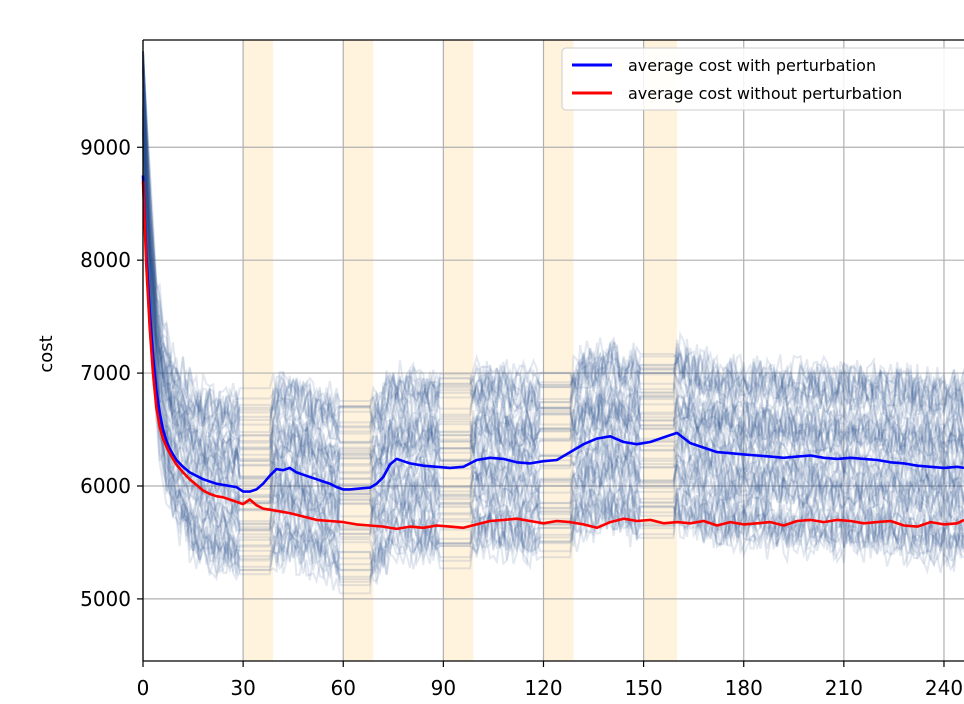 The image size is (964, 704). I want to click on x-tick-label-1: 30, so click(242, 688).